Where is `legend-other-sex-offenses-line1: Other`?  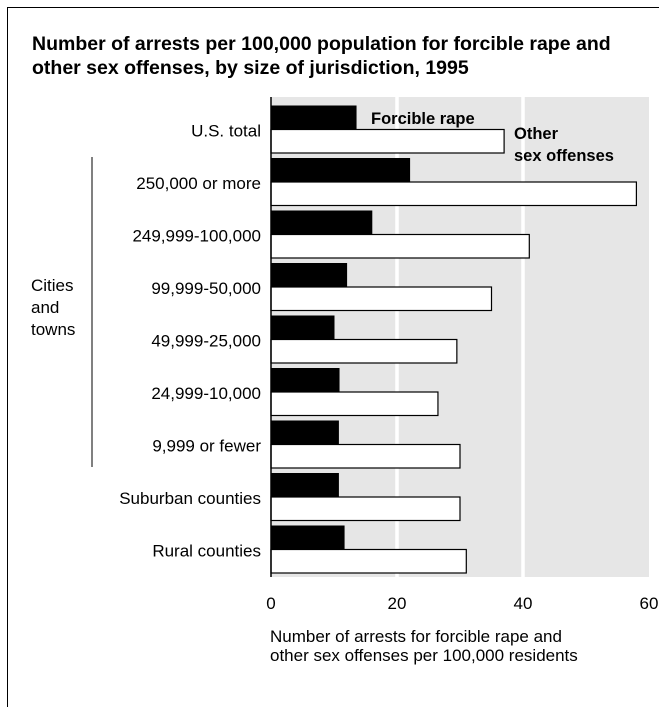
legend-other-sex-offenses-line1: Other is located at coordinates (536, 134).